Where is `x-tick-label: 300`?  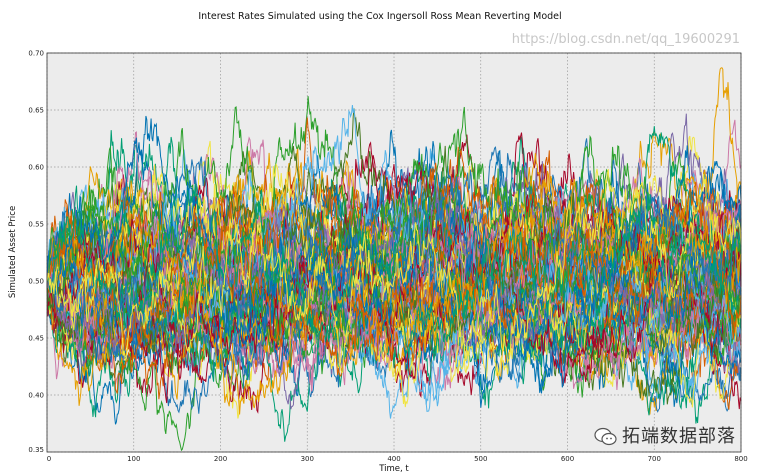
x-tick-label: 300 is located at coordinates (307, 459).